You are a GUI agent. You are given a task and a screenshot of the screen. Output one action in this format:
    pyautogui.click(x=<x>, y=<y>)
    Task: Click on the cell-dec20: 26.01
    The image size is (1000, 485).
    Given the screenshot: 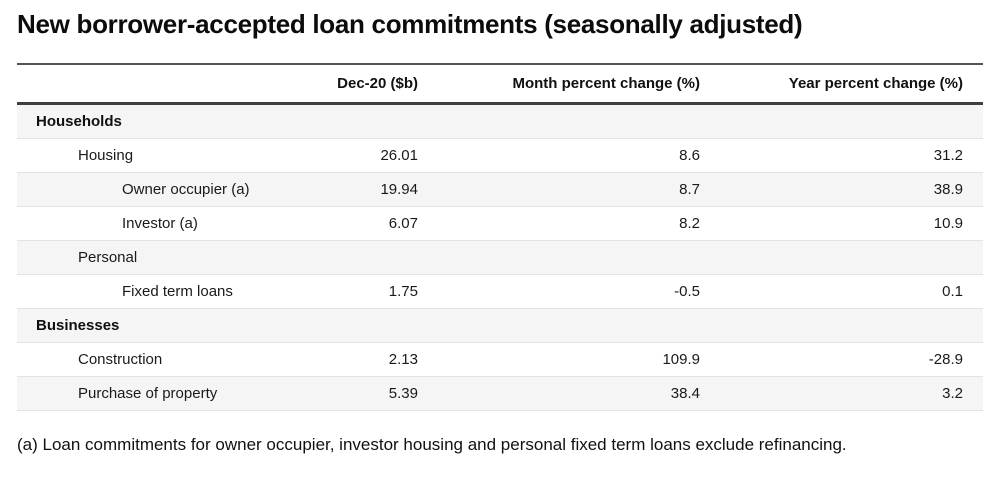 What is the action you would take?
    pyautogui.click(x=367, y=155)
    